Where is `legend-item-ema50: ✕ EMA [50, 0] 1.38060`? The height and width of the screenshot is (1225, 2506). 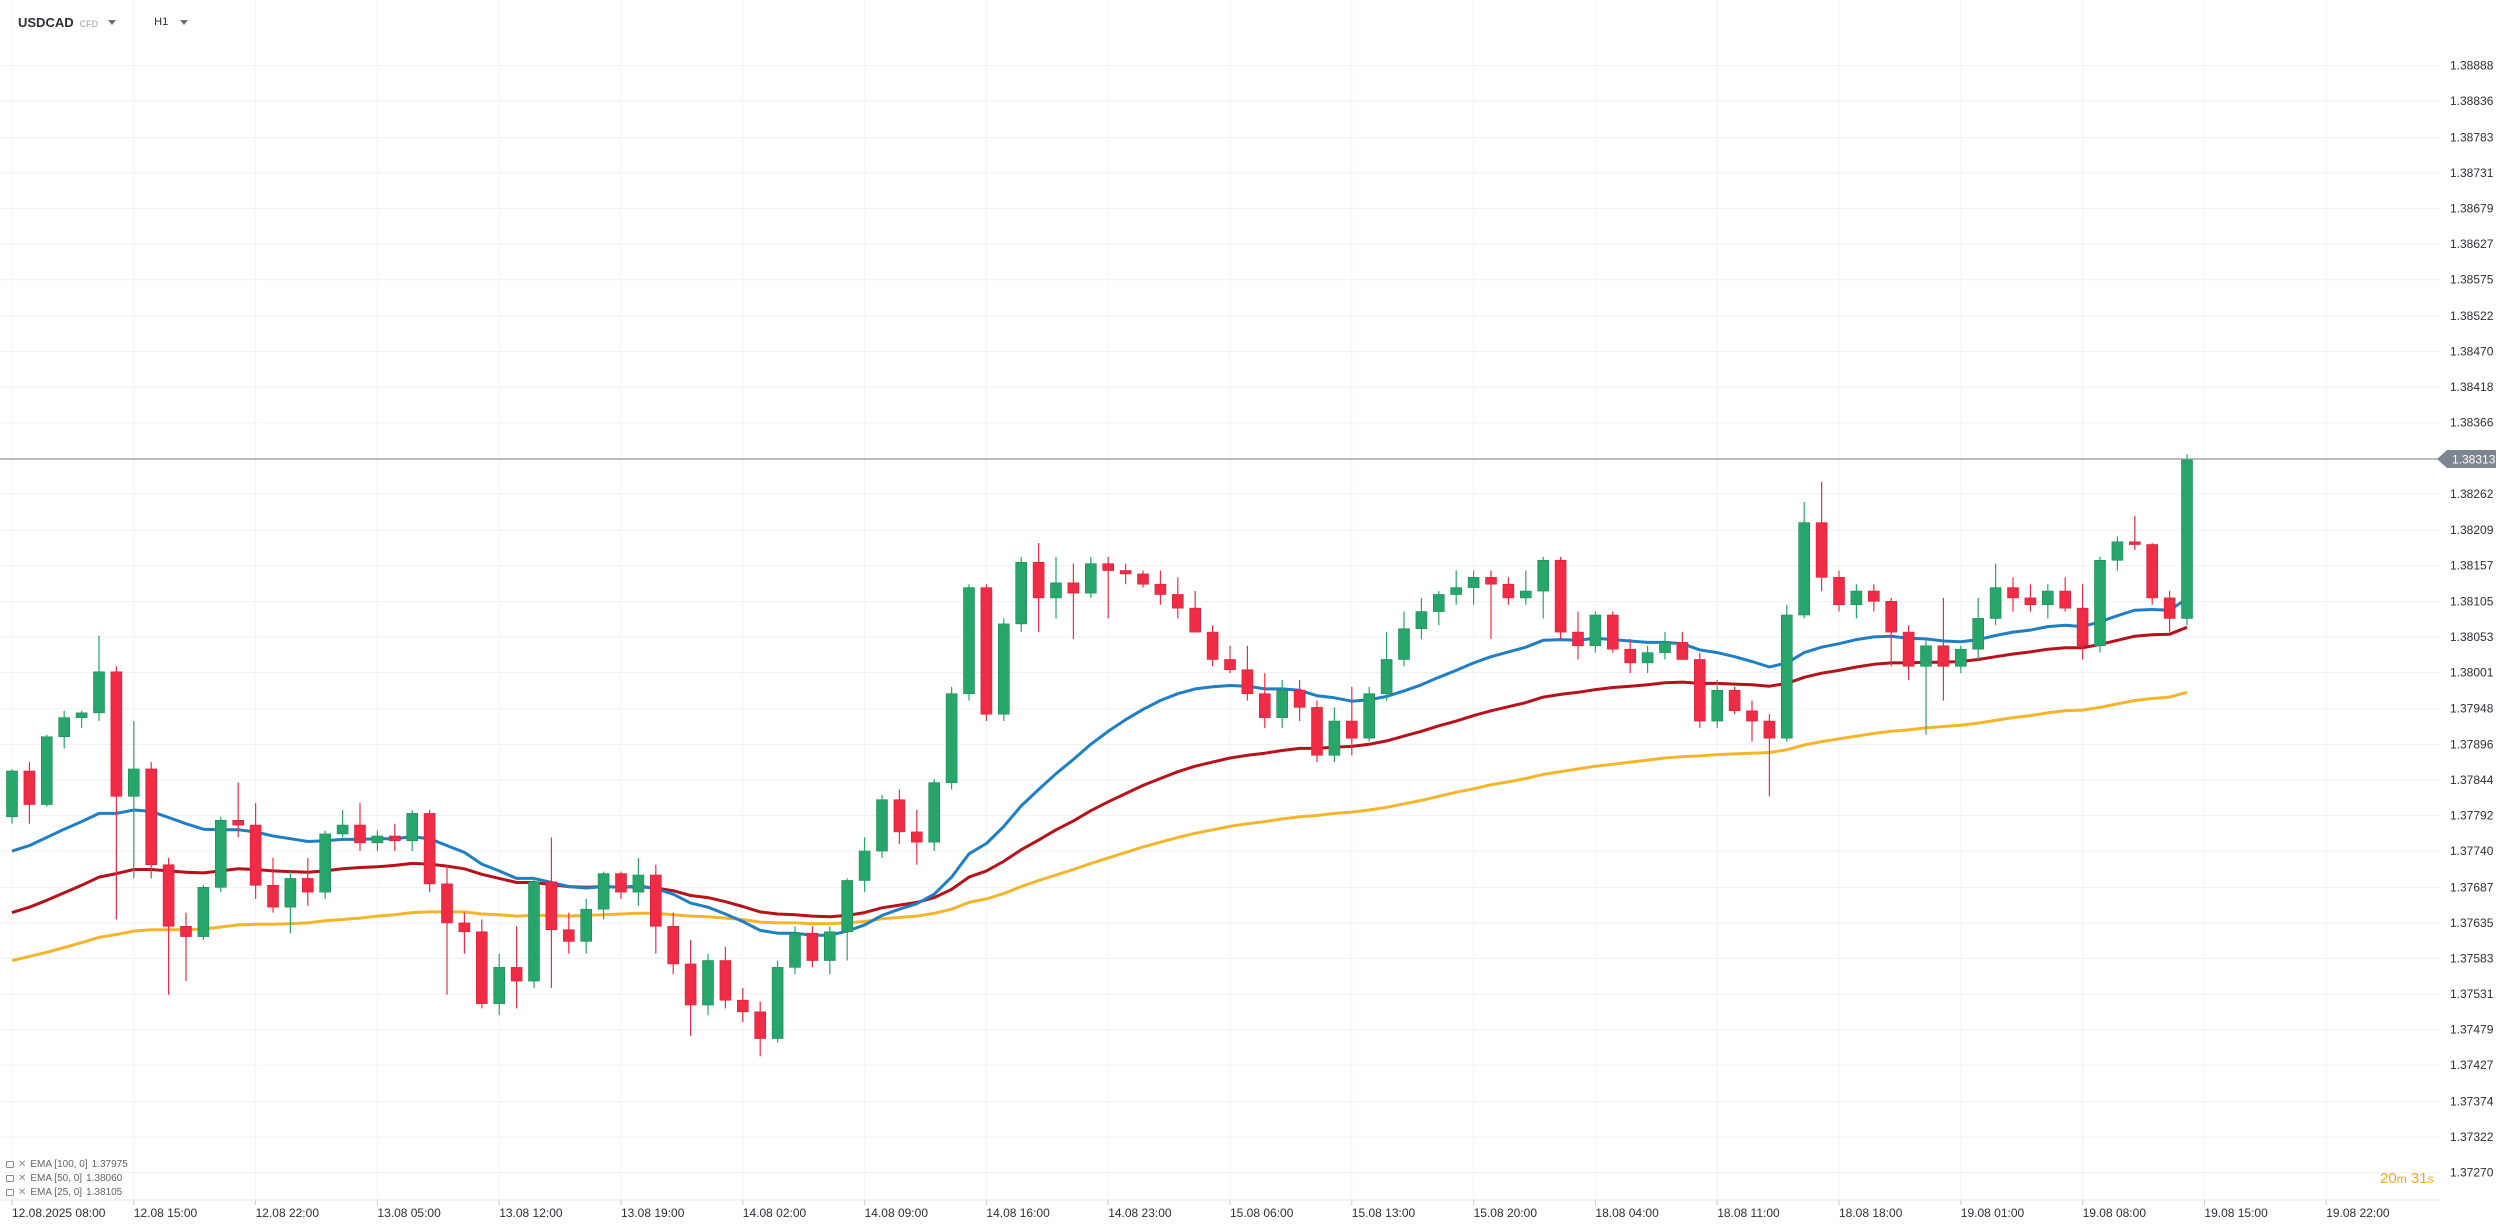
legend-item-ema50: ✕ EMA [50, 0] 1.38060 is located at coordinates (67, 1178).